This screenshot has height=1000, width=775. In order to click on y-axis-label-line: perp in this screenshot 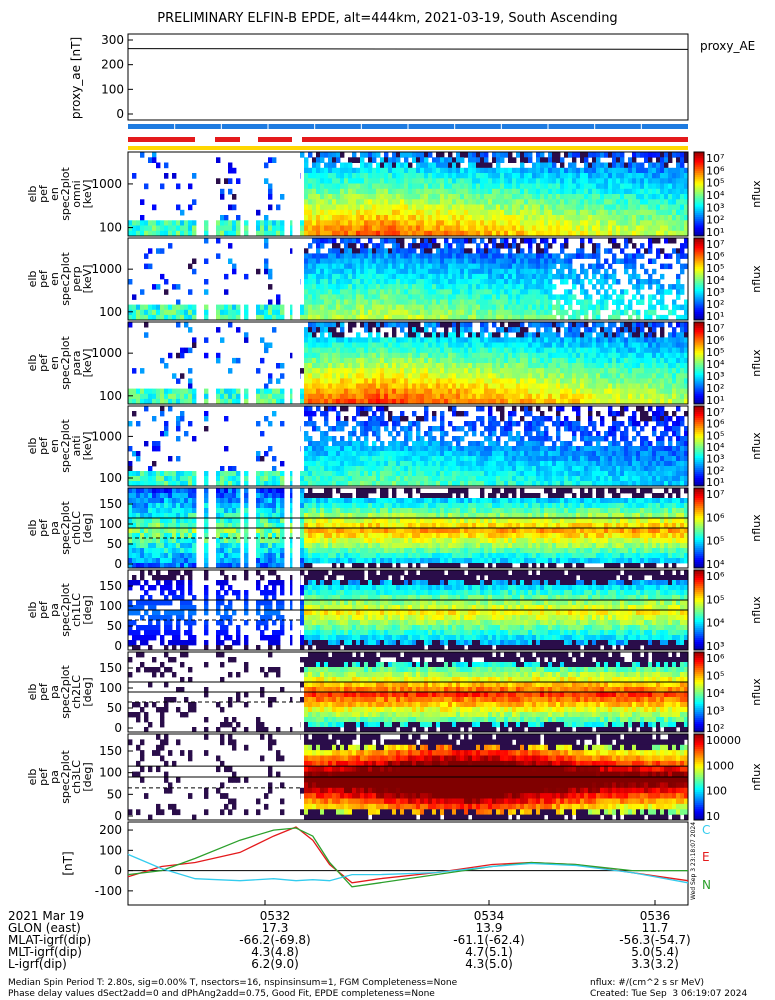, I will do `click(76, 278)`.